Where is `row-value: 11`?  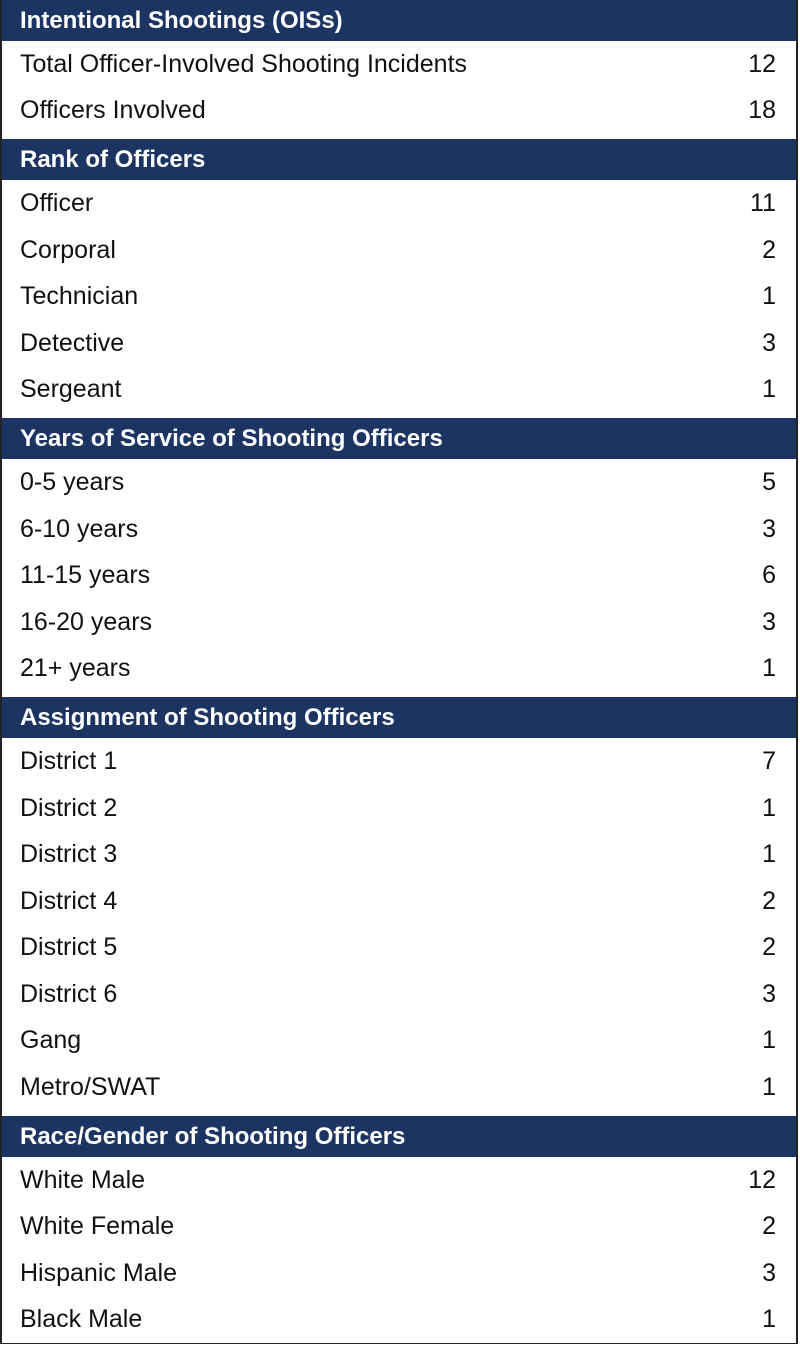 row-value: 11 is located at coordinates (763, 202).